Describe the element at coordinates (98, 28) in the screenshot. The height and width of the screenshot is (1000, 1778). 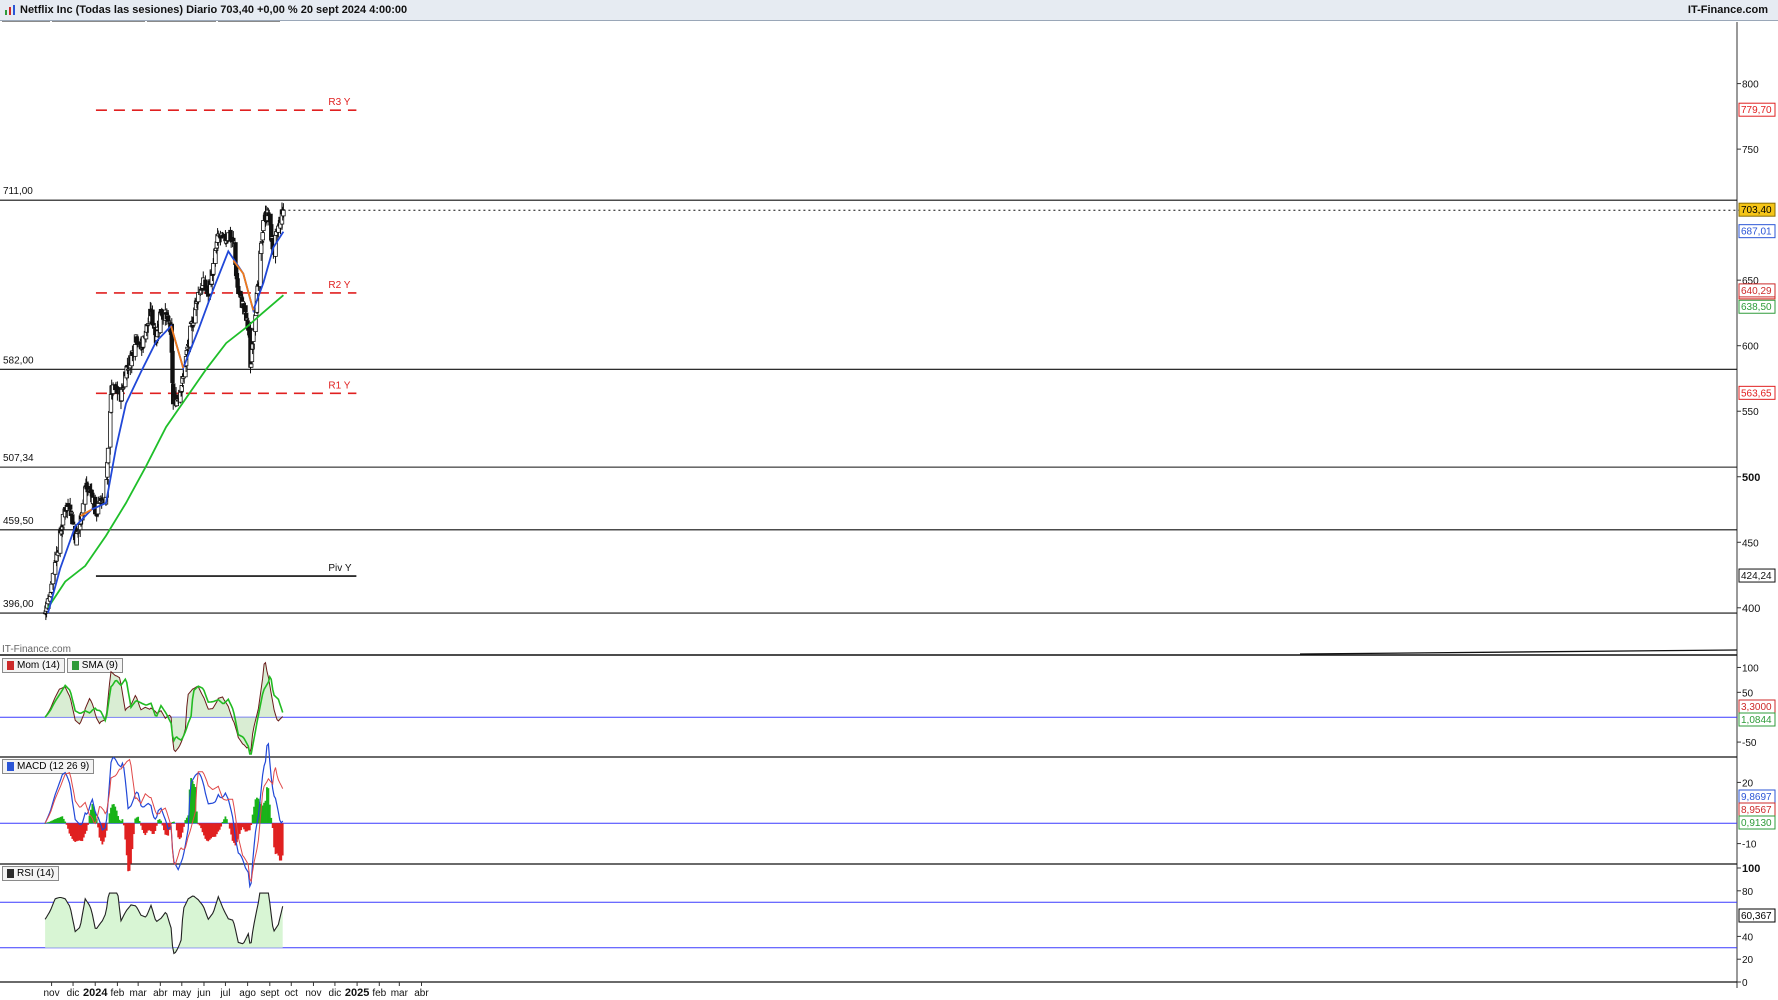
I see `legend-item: Puntos Pivot (Y)` at that location.